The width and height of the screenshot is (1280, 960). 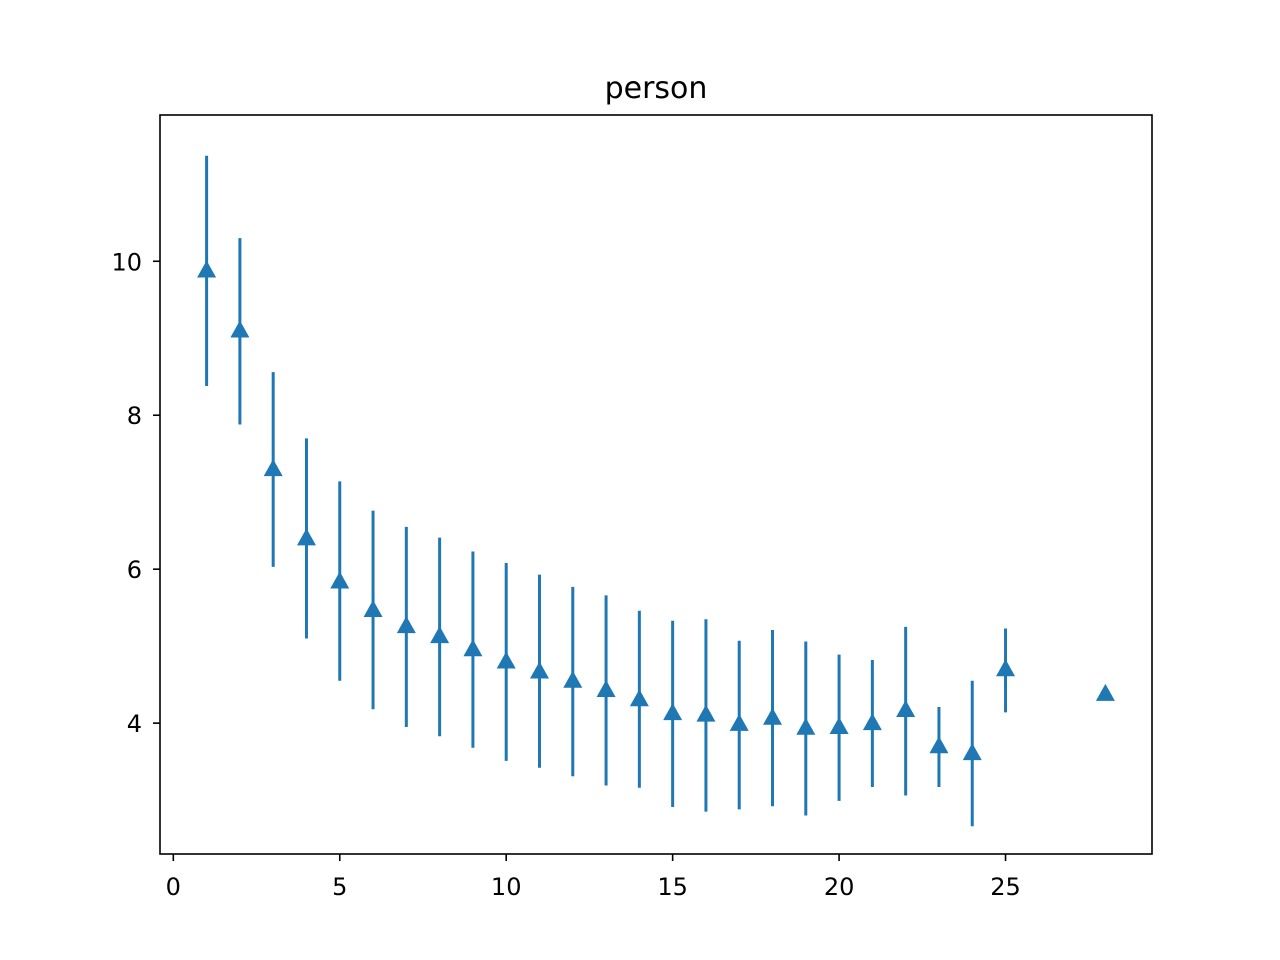 I want to click on x-tick-label: 20, so click(x=839, y=887).